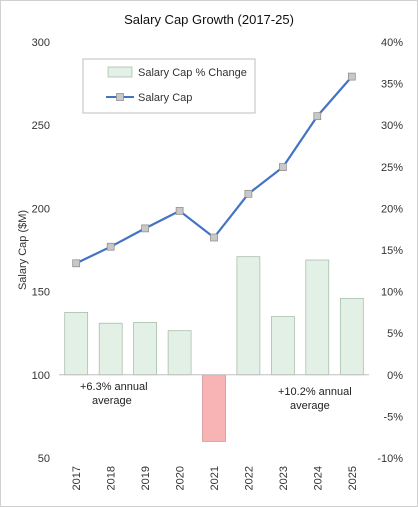  What do you see at coordinates (392, 85) in the screenshot?
I see `right-tick-35: 35%` at bounding box center [392, 85].